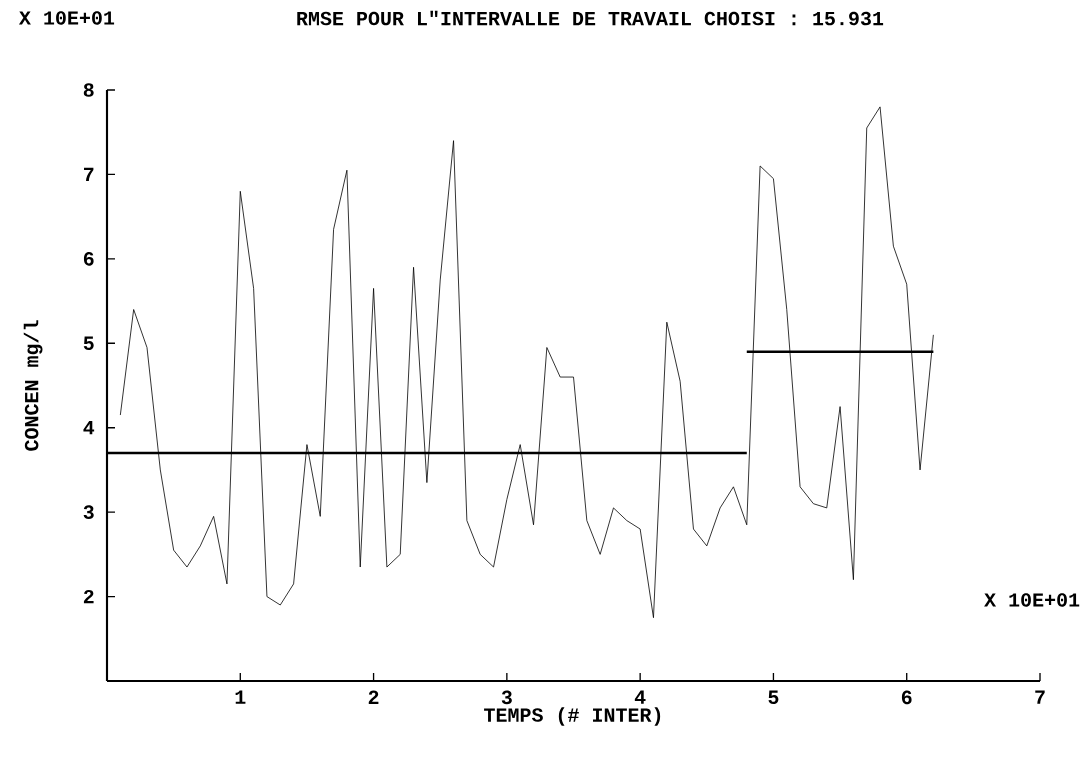 The width and height of the screenshot is (1091, 767). What do you see at coordinates (1032, 600) in the screenshot?
I see `annotation: X 10E+01` at bounding box center [1032, 600].